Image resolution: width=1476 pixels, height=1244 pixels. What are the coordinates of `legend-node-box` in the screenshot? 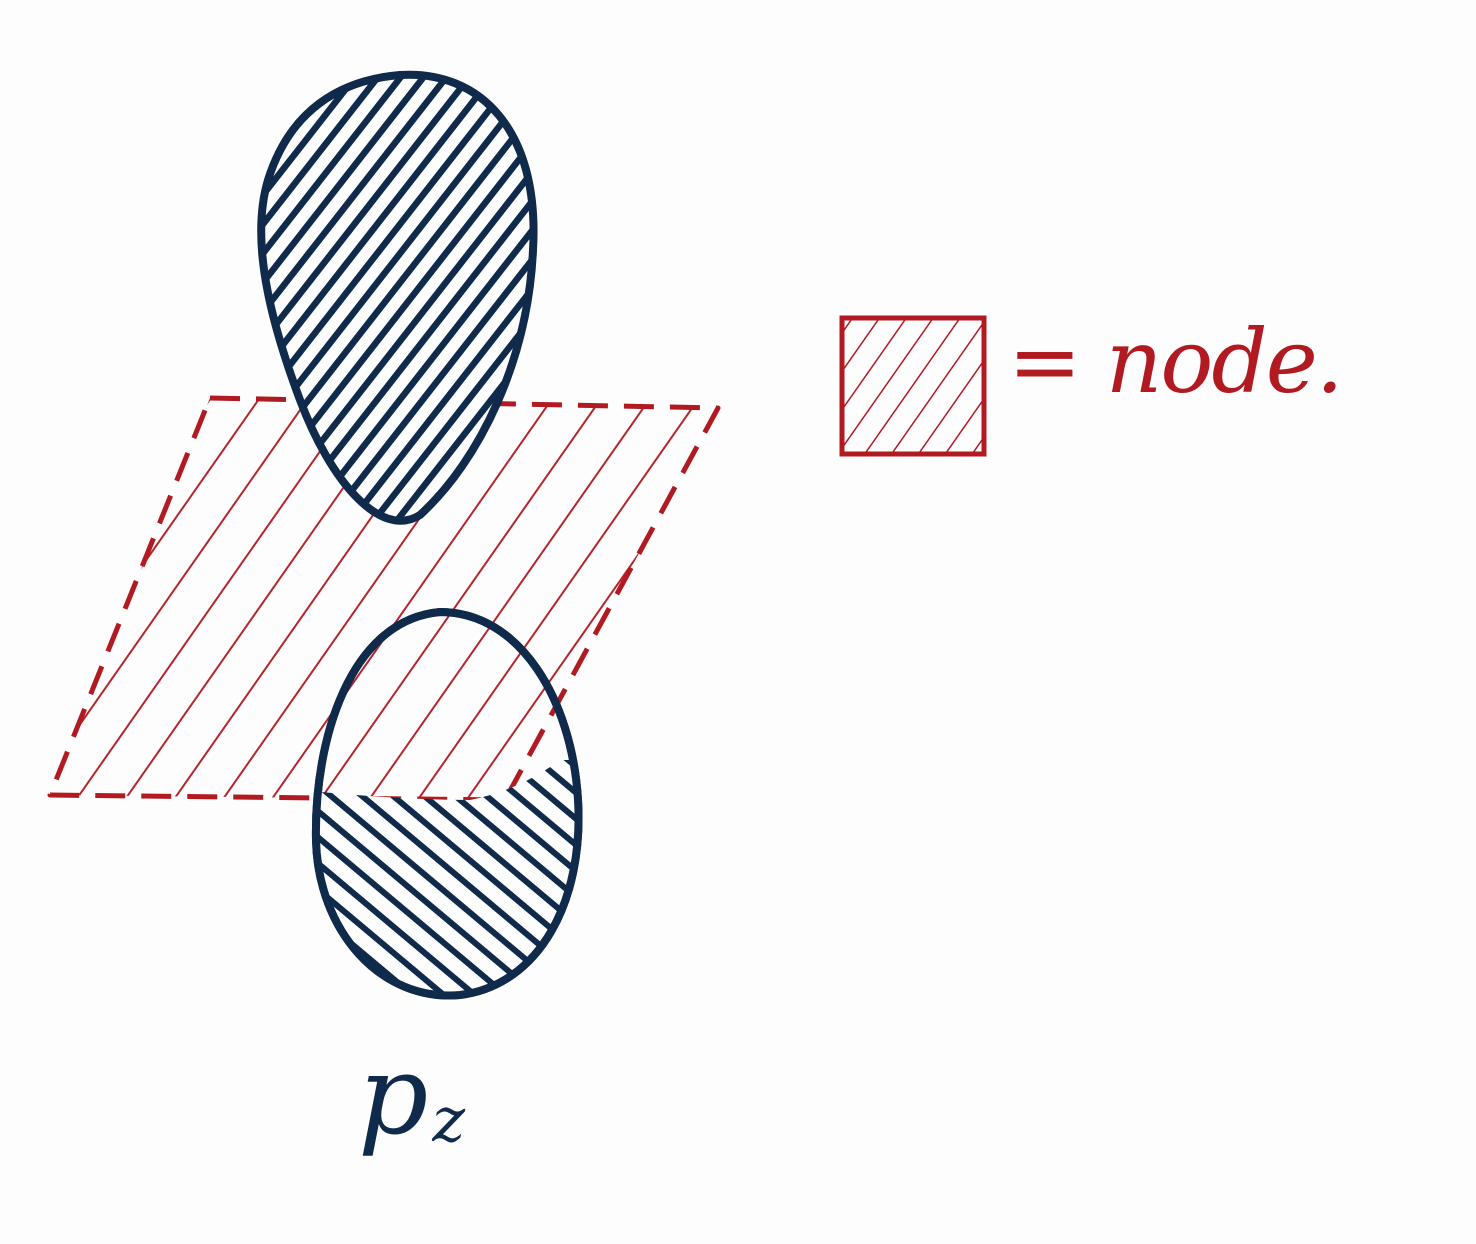 It's located at (913, 386).